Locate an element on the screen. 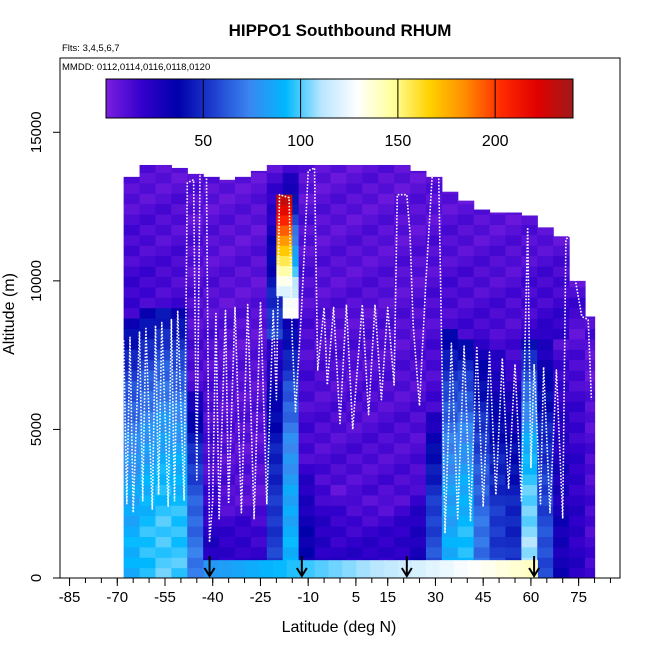 This screenshot has width=650, height=650. x-axis-tick-label: 60 is located at coordinates (531, 597).